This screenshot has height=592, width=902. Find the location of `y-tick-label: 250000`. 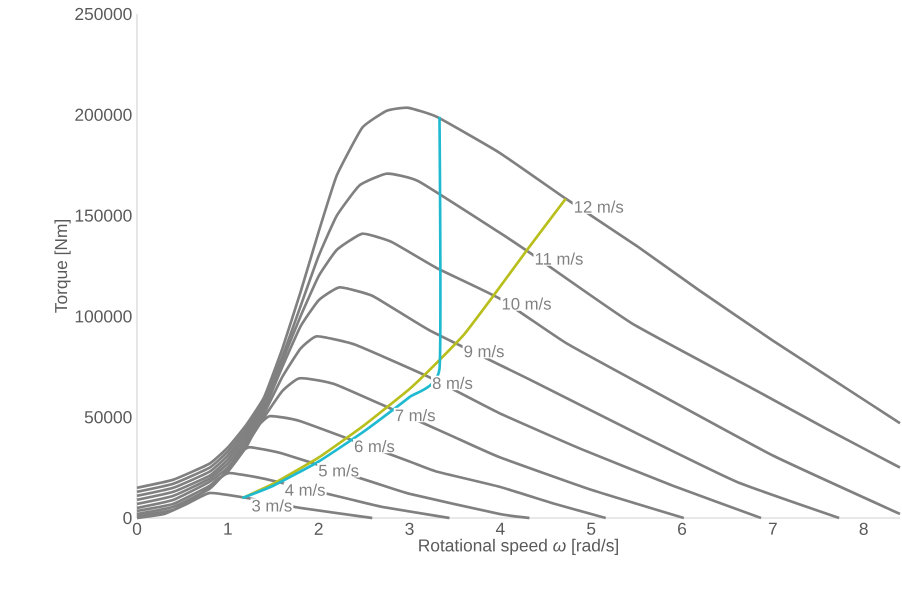

y-tick-label: 250000 is located at coordinates (103, 14).